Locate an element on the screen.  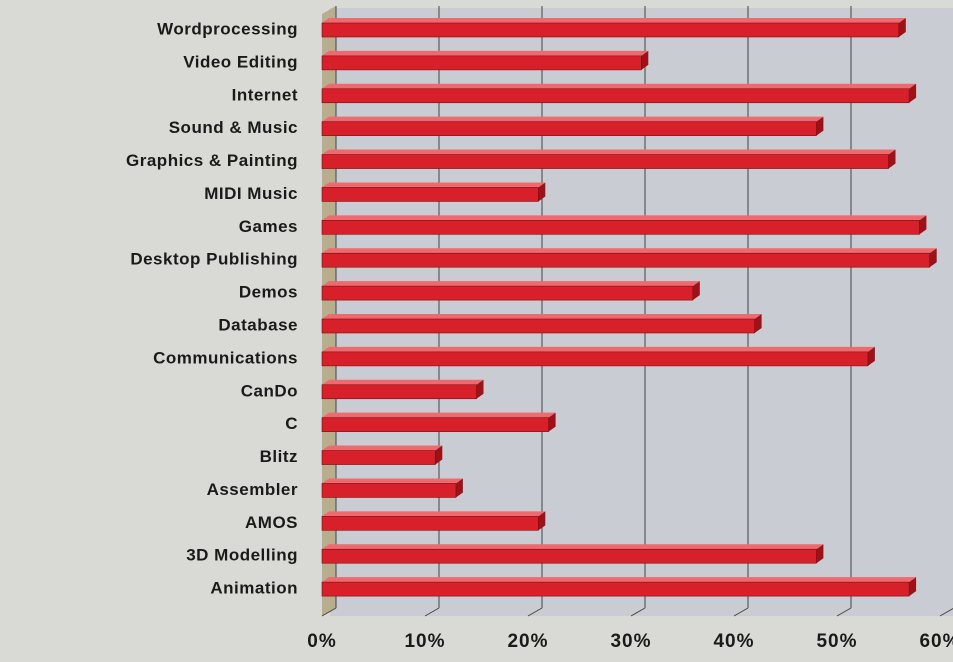
y-tick-label: Internet is located at coordinates (265, 94).